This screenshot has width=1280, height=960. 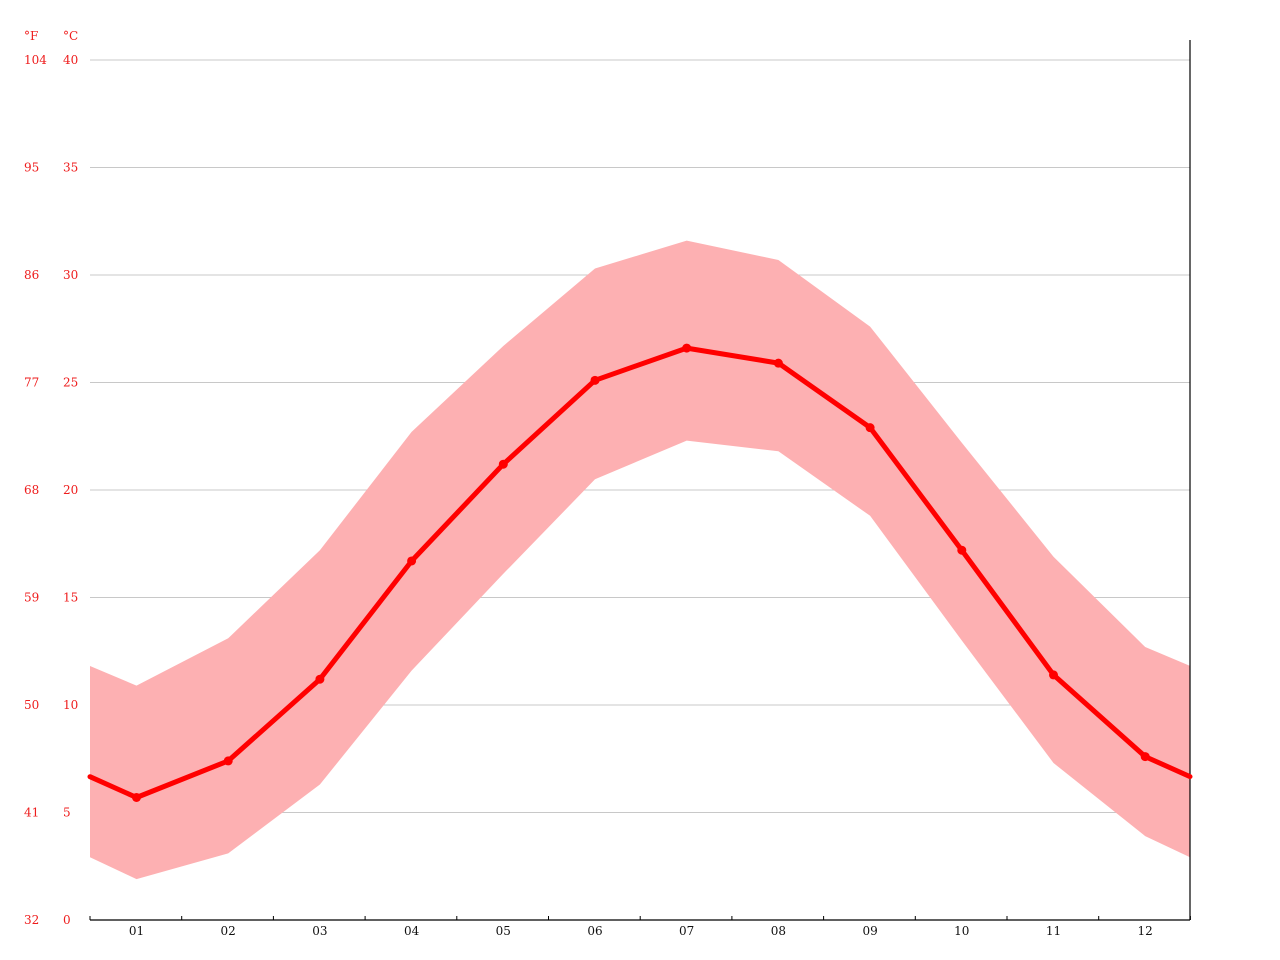 I want to click on x-tick-label: 05, so click(x=503, y=931).